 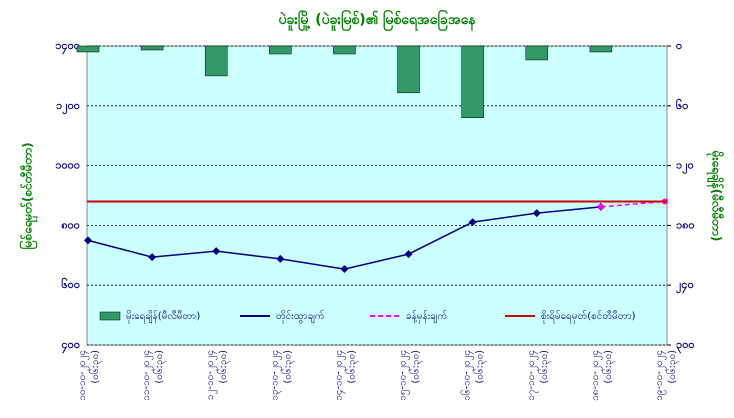 I want to click on x-tick-label: ၁၆-၁၀-၂၀၂၄, so click(x=467, y=375).